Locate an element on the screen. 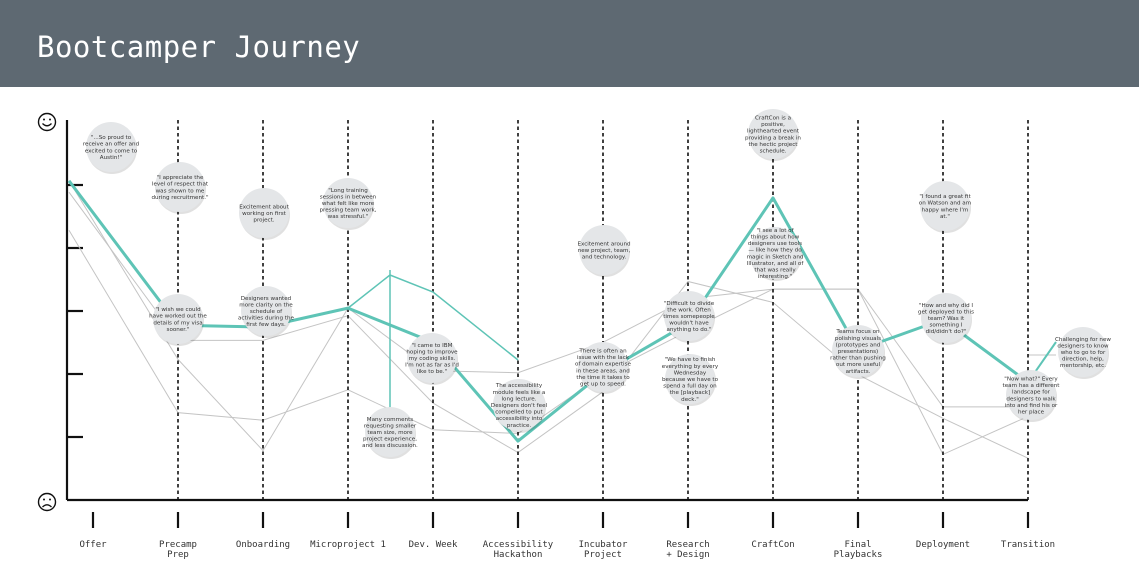 Image resolution: width=1139 pixels, height=583 pixels. quote-bubble-text: what felt like more is located at coordinates (348, 204).